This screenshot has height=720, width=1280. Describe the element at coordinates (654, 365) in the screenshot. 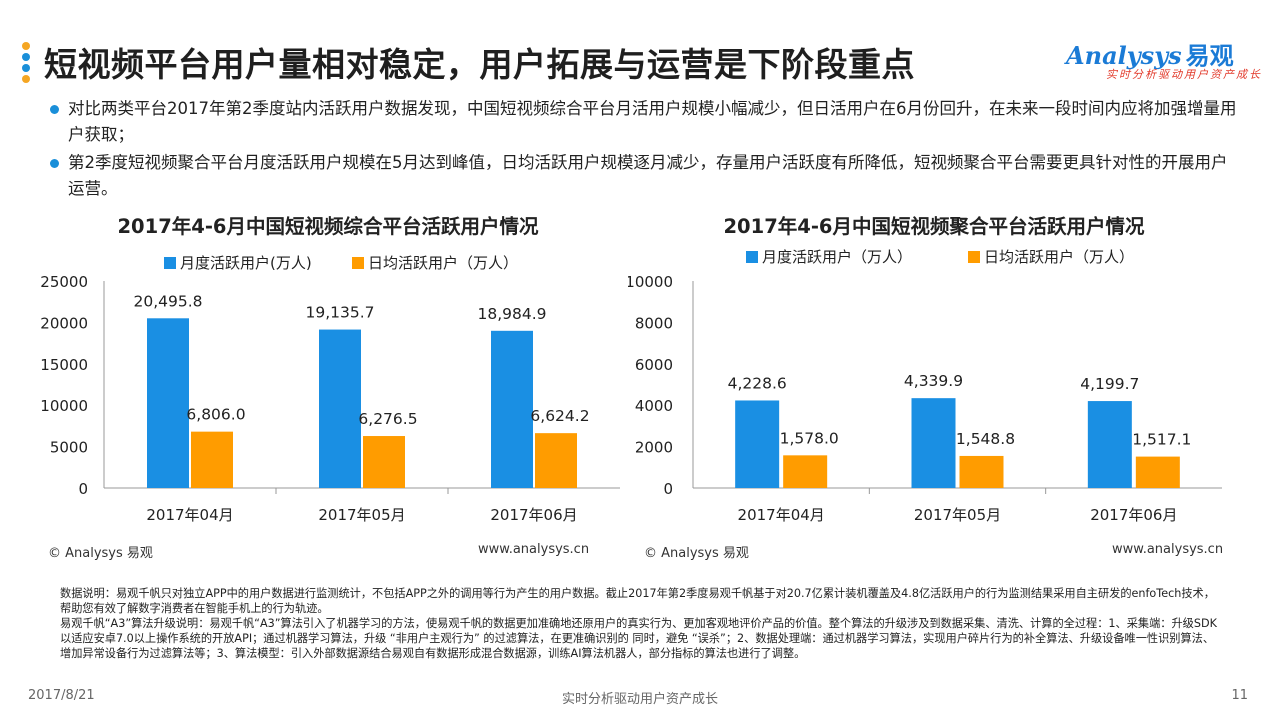

I see `y-tick-label: 6000` at that location.